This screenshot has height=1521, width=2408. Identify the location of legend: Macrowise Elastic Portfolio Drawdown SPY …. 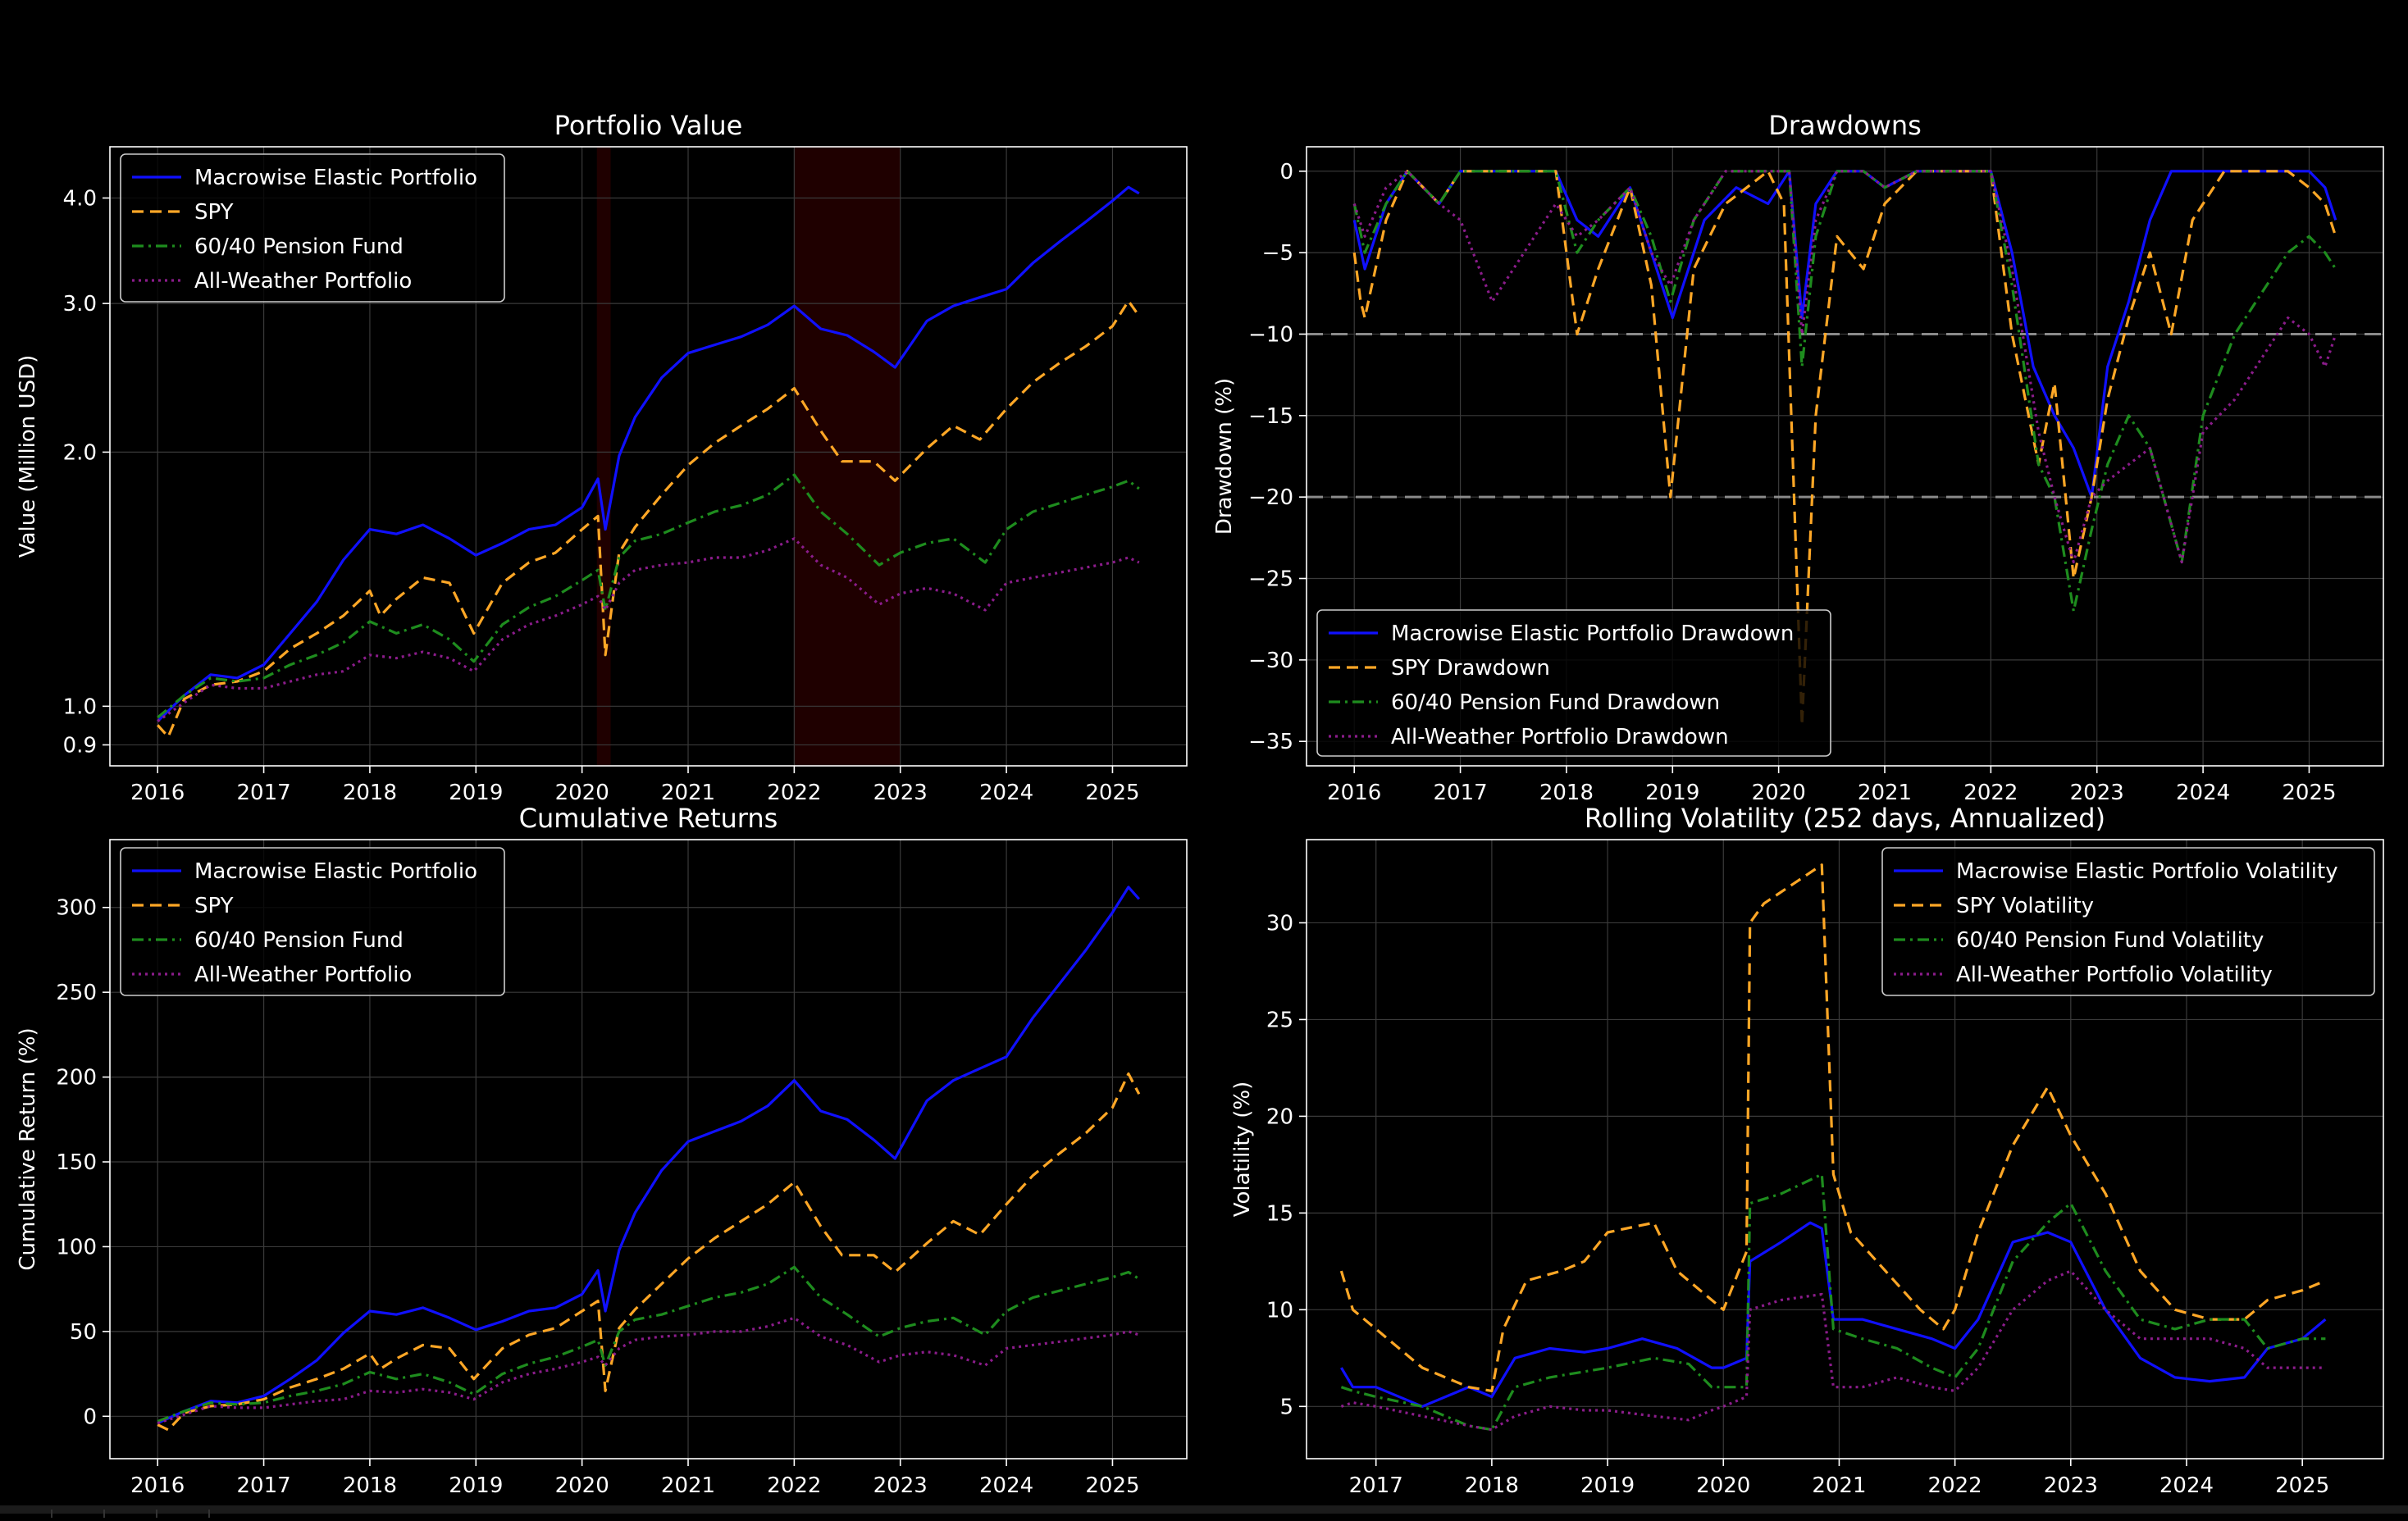
(1574, 683).